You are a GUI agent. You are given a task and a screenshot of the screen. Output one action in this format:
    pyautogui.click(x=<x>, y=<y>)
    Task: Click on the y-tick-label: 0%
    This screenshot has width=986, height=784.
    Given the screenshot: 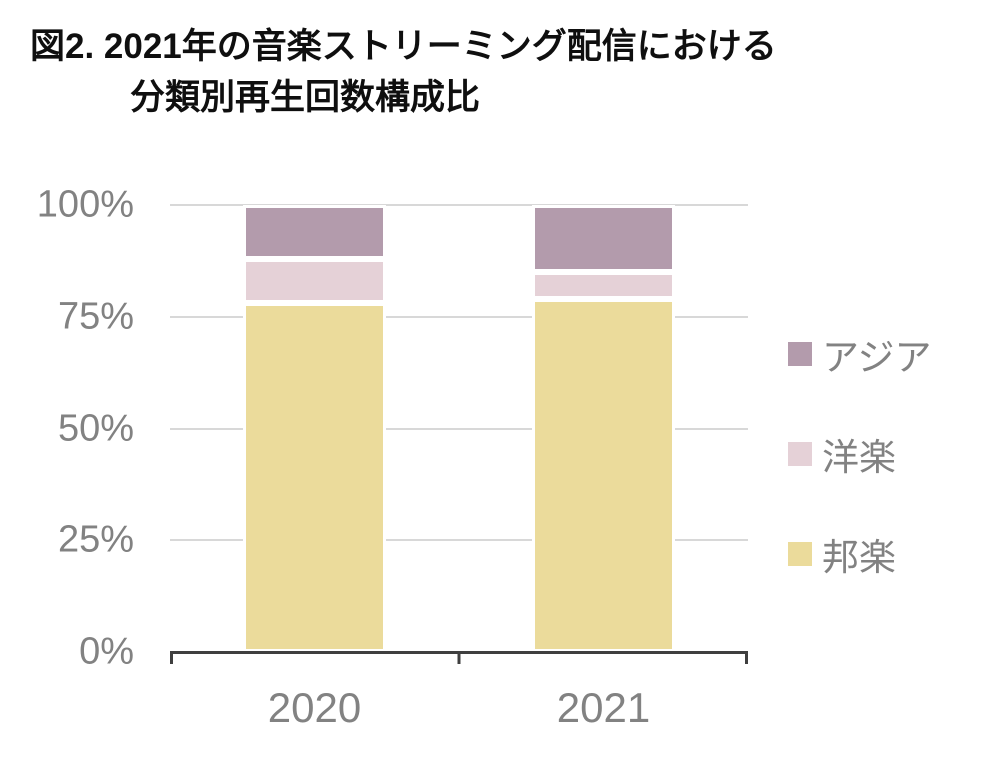 What is the action you would take?
    pyautogui.click(x=106, y=651)
    